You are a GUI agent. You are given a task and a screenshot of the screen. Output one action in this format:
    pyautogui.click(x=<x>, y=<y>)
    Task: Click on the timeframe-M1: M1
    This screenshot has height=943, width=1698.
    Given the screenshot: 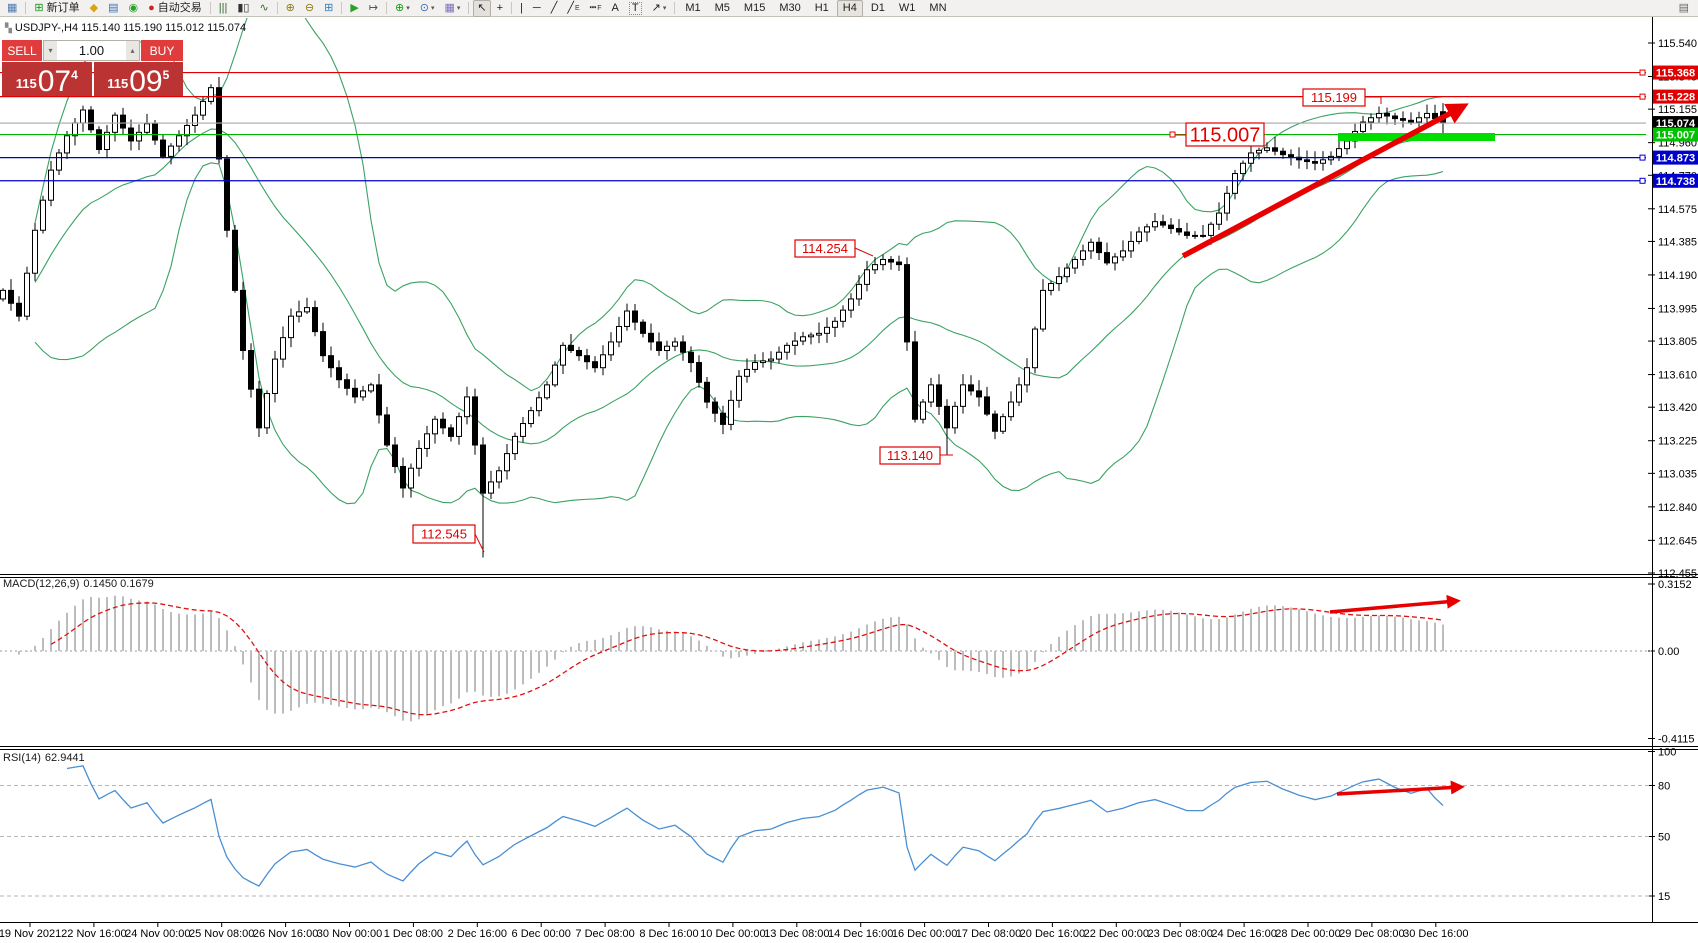 What is the action you would take?
    pyautogui.click(x=693, y=7)
    